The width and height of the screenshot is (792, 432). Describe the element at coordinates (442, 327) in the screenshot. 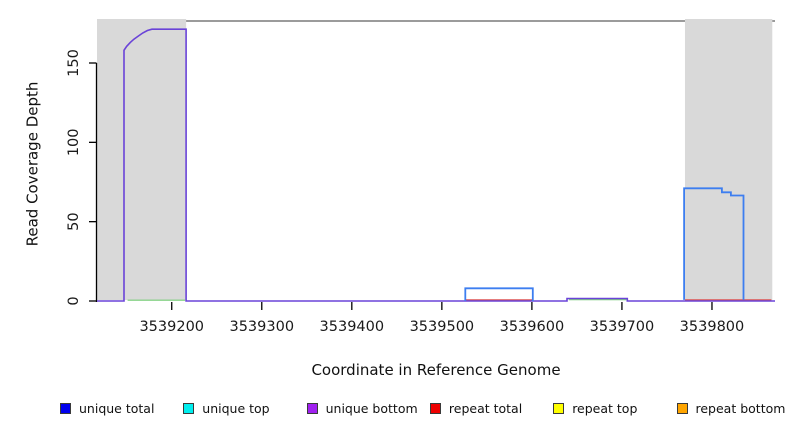

I see `x-tick-label: 3539500` at that location.